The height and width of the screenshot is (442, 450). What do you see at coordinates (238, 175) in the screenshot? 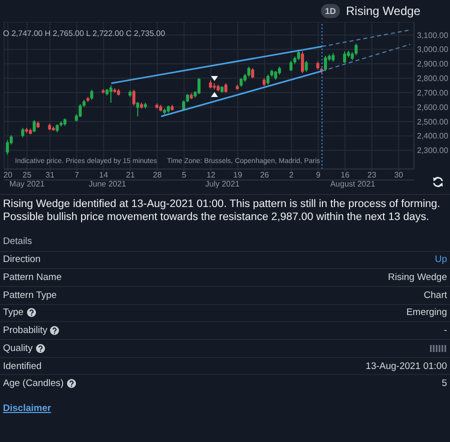
I see `x-tick-label: 19` at bounding box center [238, 175].